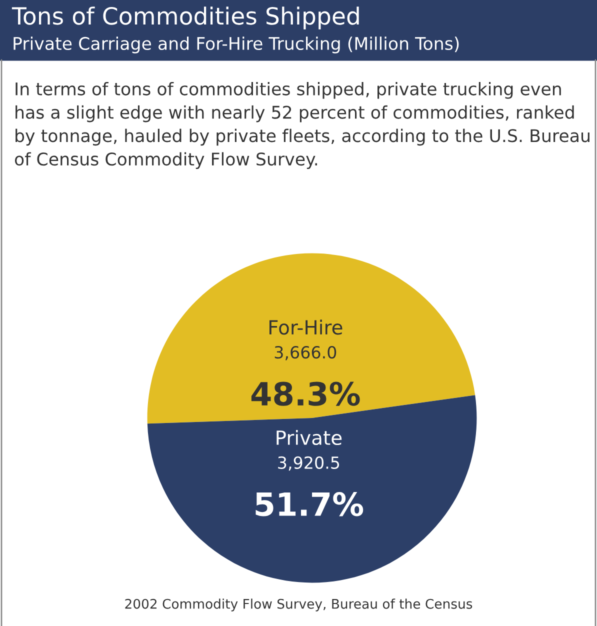 This screenshot has height=626, width=597. What do you see at coordinates (305, 353) in the screenshot?
I see `data-label: 3,666.0` at bounding box center [305, 353].